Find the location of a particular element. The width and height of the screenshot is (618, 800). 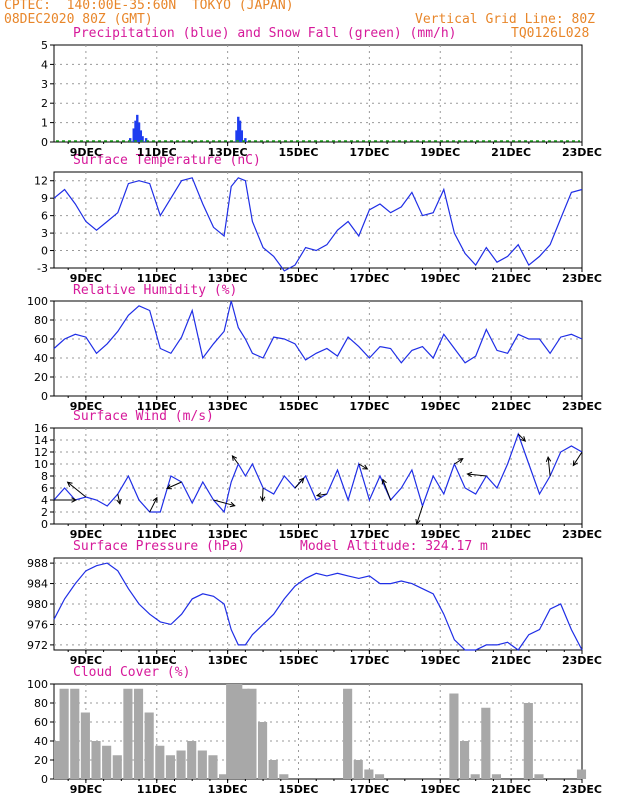

y-tick-label: 14 is located at coordinates (41, 440).